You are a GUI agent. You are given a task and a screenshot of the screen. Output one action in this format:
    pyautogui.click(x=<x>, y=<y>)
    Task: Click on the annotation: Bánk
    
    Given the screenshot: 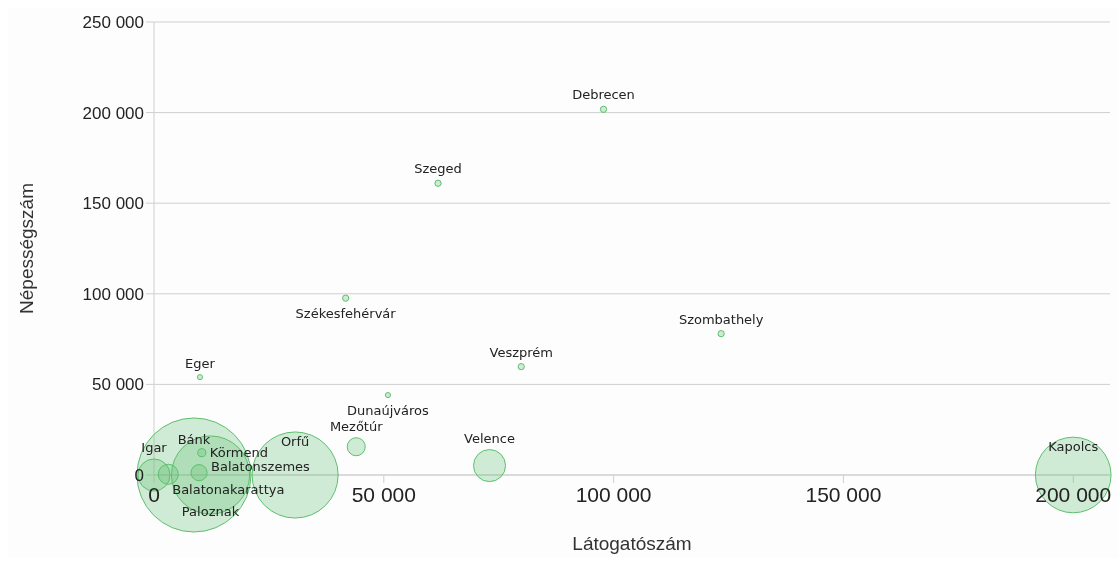 What is the action you would take?
    pyautogui.click(x=194, y=439)
    